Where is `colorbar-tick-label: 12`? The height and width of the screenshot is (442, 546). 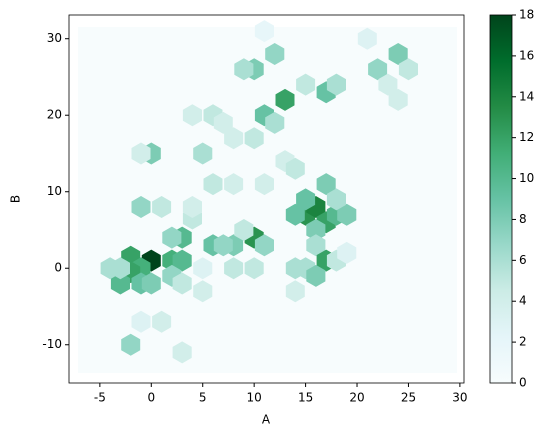 colorbar-tick-label: 12 is located at coordinates (526, 137).